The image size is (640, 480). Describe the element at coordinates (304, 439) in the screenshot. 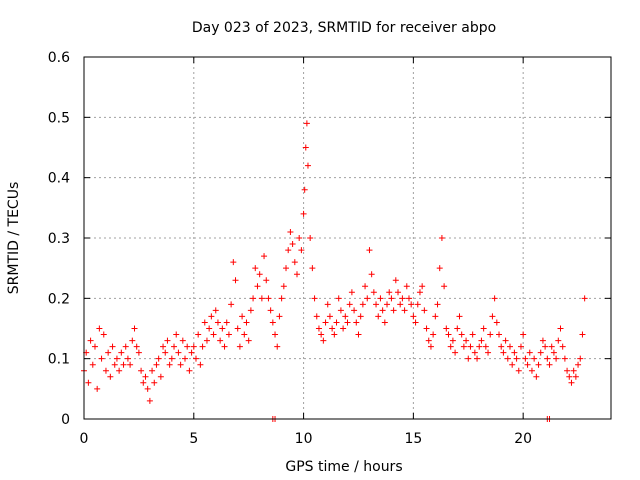

I see `x-tick-label: 10` at that location.